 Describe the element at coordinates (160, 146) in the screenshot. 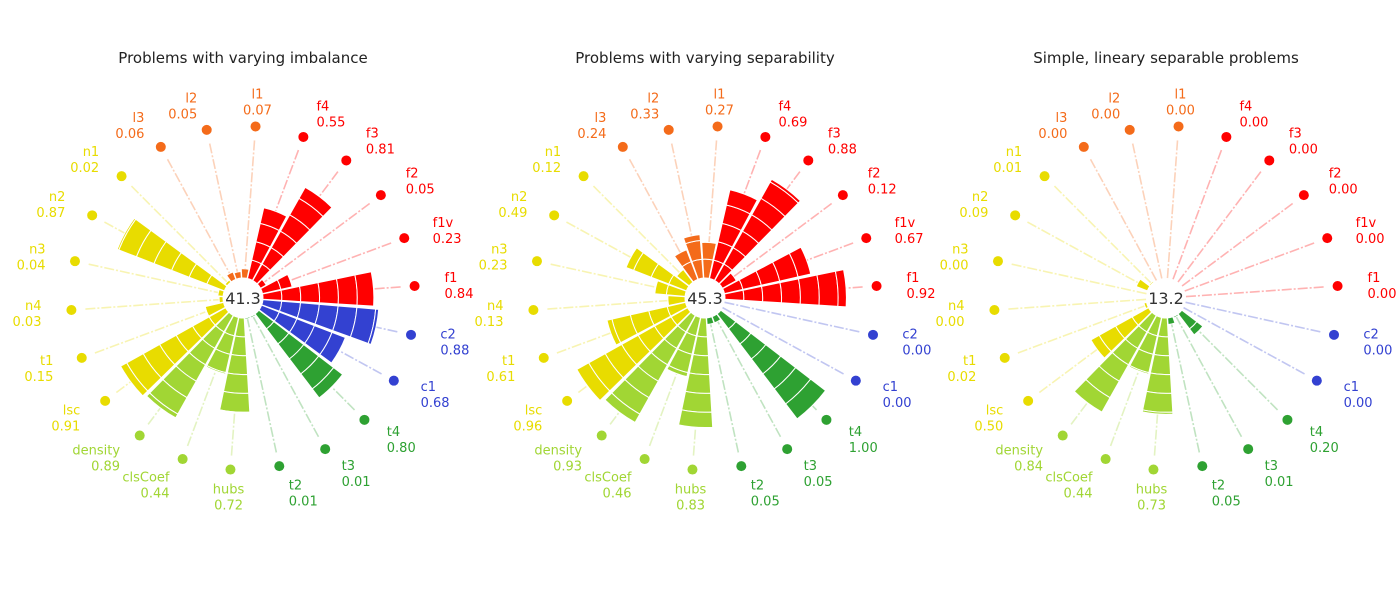

I see `marker-l3` at that location.